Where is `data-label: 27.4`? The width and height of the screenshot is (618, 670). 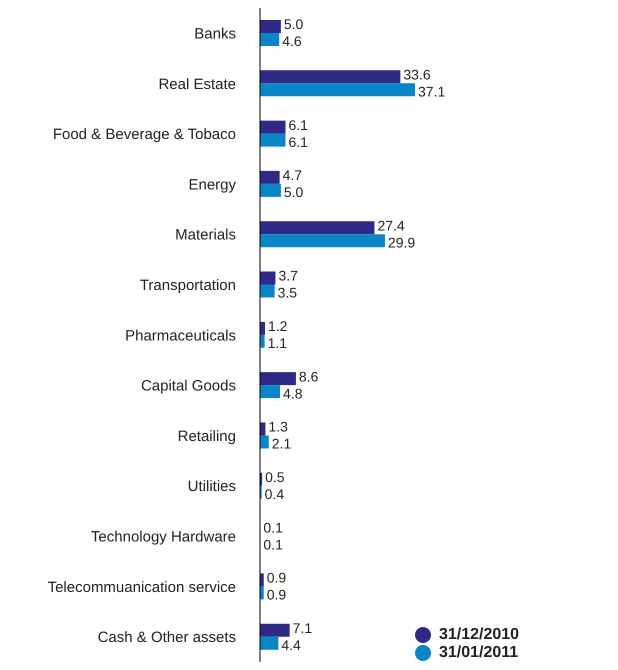 data-label: 27.4 is located at coordinates (391, 225).